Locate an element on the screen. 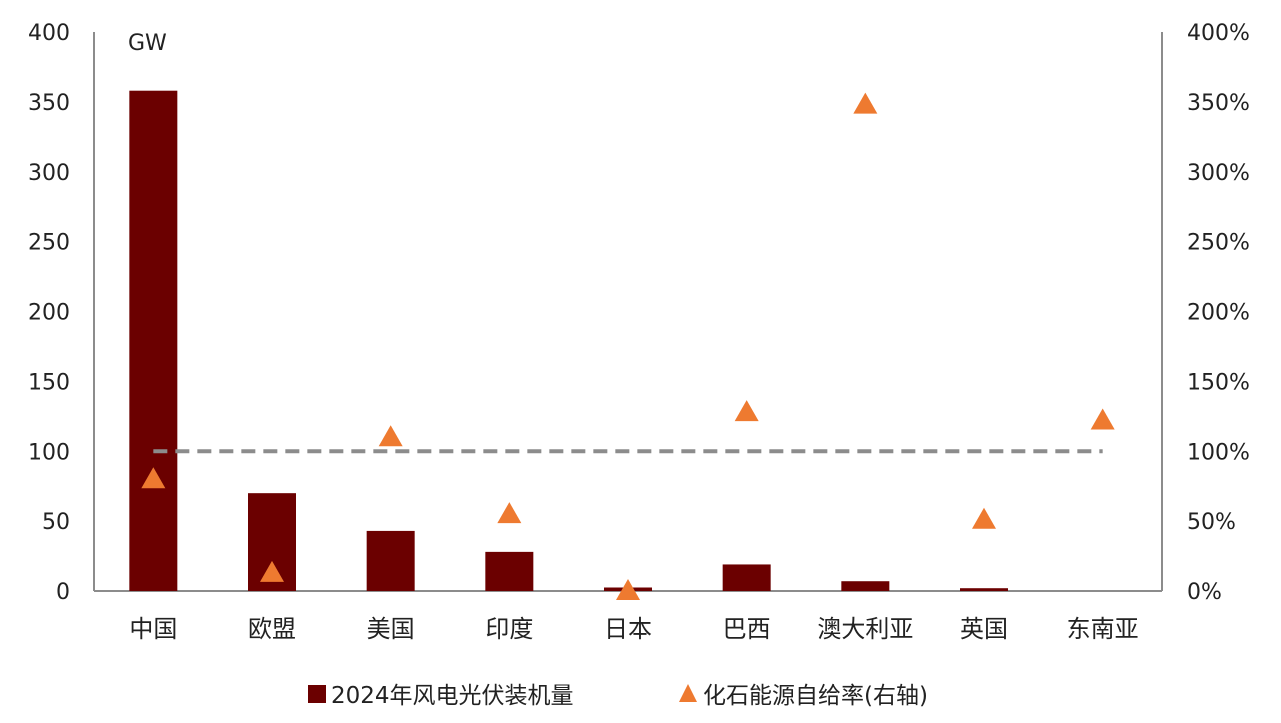 This screenshot has height=723, width=1281. right-tick-label: 100% is located at coordinates (1218, 452).